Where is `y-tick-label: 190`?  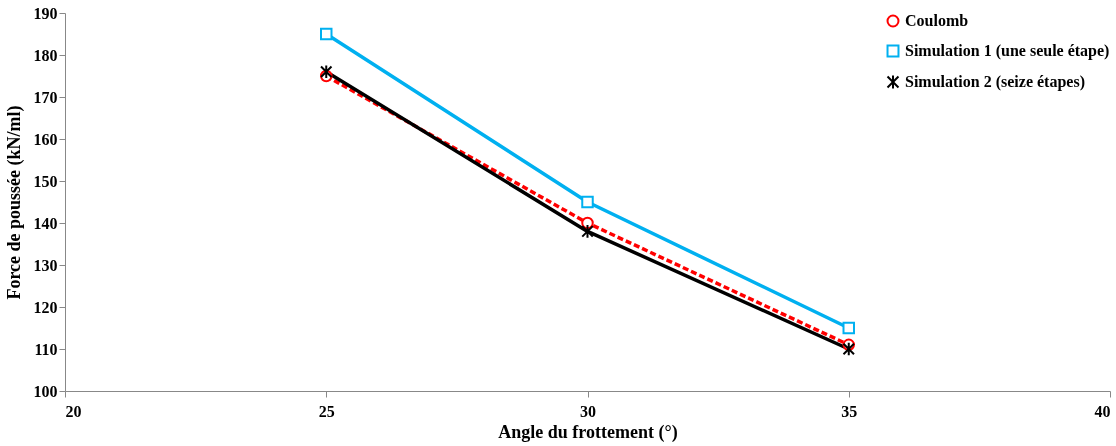 y-tick-label: 190 is located at coordinates (45, 13).